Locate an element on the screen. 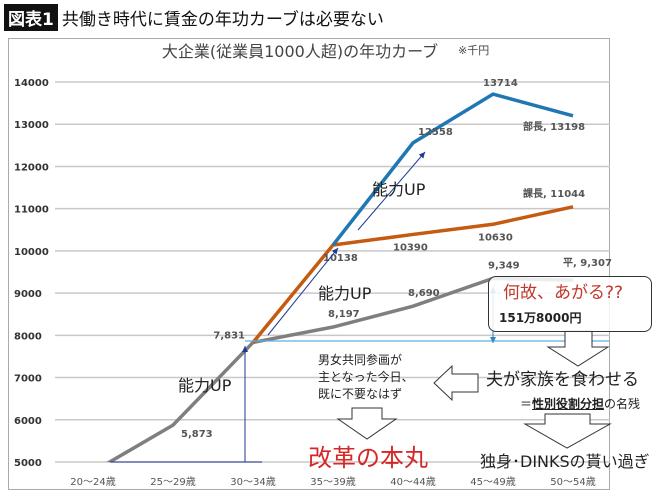 The width and height of the screenshot is (670, 494). data-label: 8,197 is located at coordinates (344, 314).